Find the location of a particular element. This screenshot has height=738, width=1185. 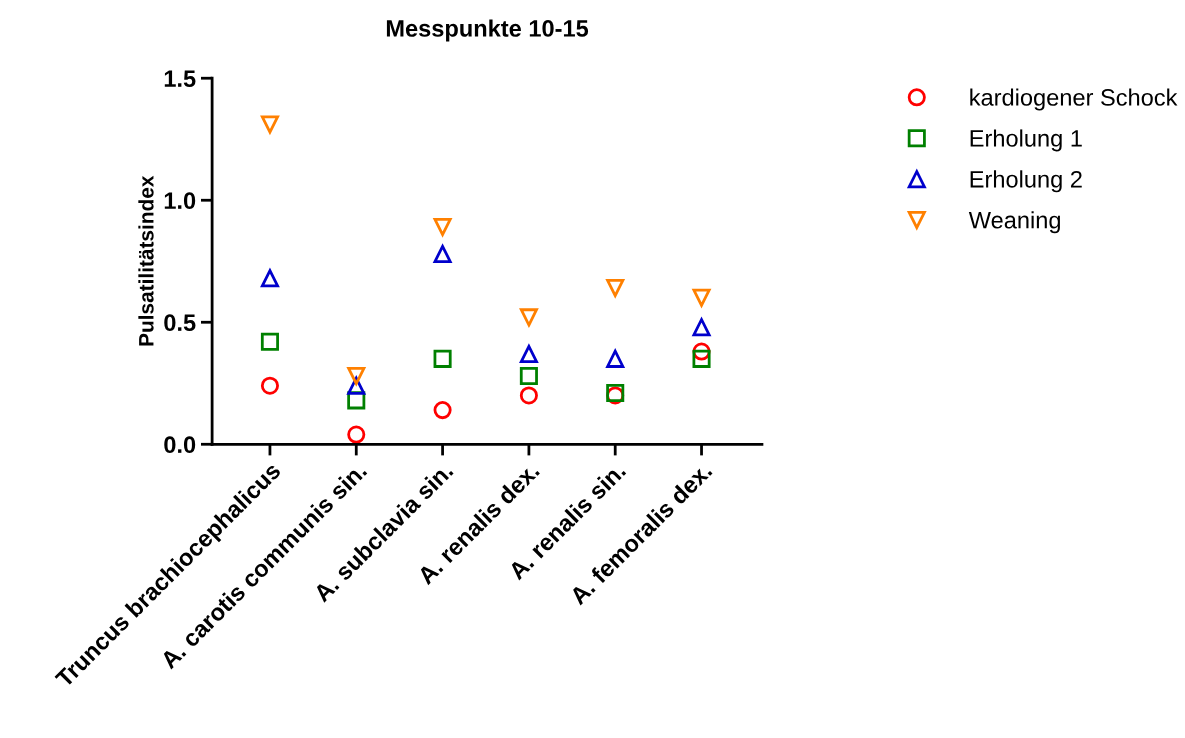

y-tick-label: 0.0 is located at coordinates (180, 445).